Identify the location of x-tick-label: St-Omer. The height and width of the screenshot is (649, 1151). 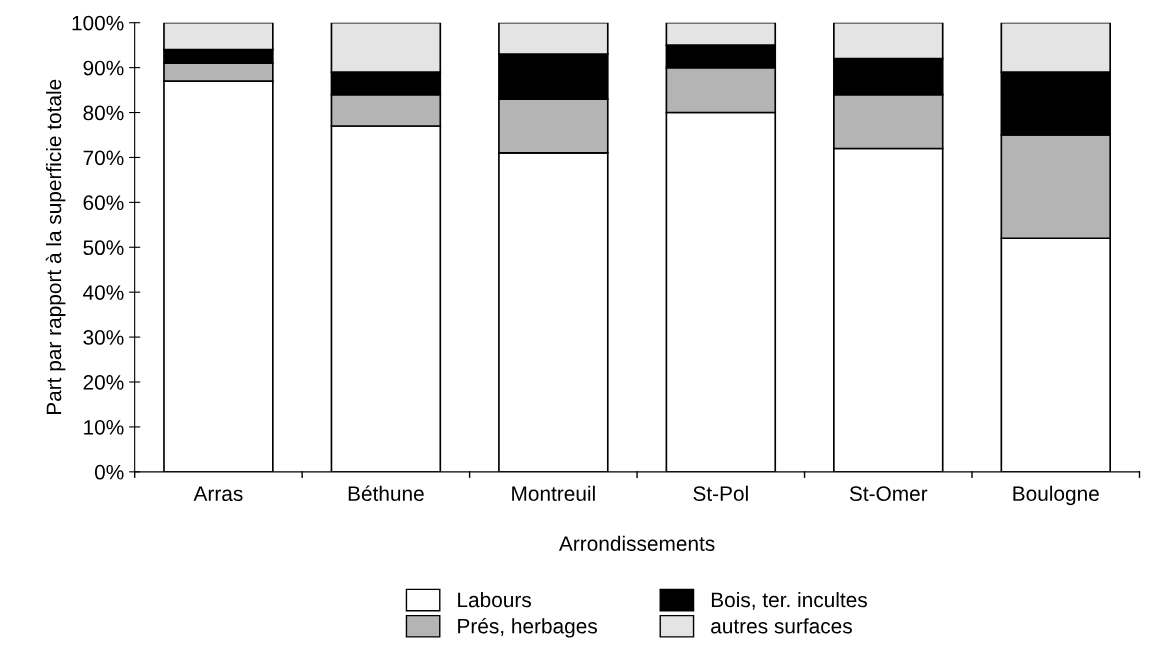
(888, 494).